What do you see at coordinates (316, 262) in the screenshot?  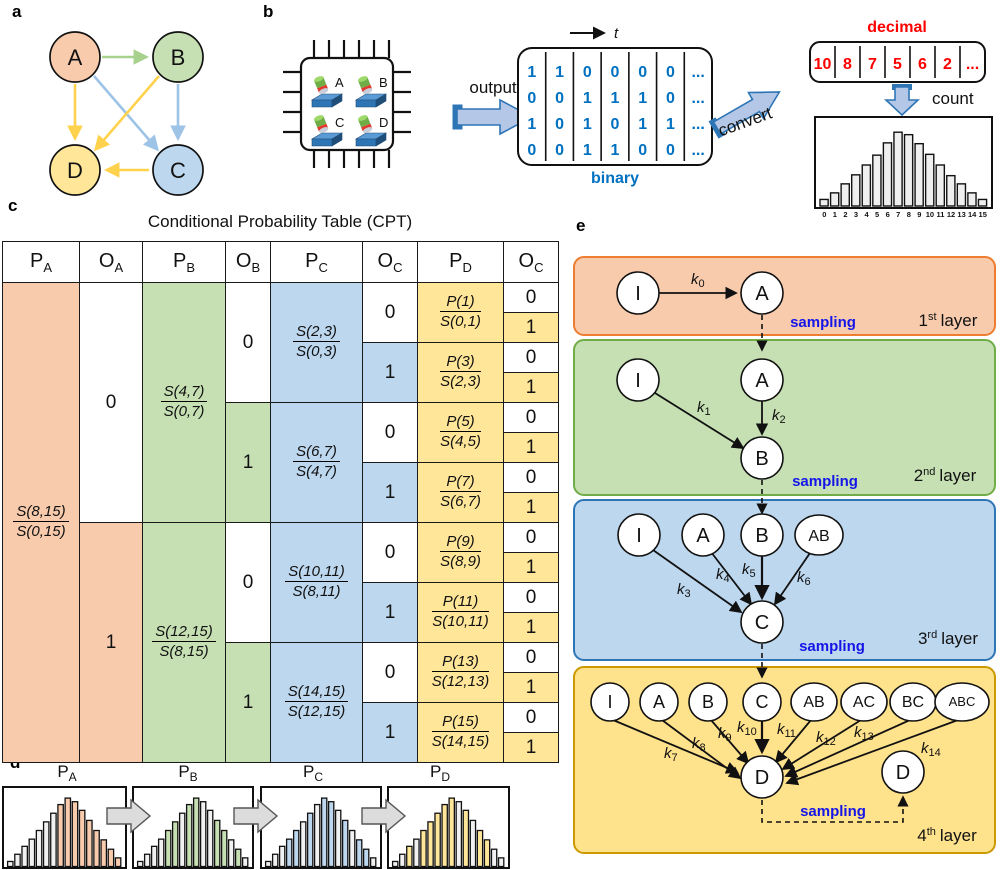 I see `cpt-header-pc: PC` at bounding box center [316, 262].